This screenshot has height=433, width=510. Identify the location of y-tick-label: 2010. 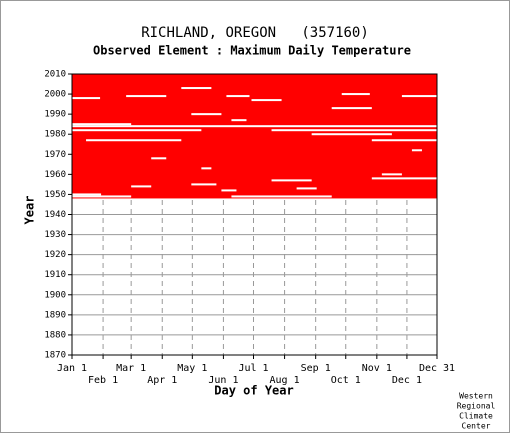
(55, 75).